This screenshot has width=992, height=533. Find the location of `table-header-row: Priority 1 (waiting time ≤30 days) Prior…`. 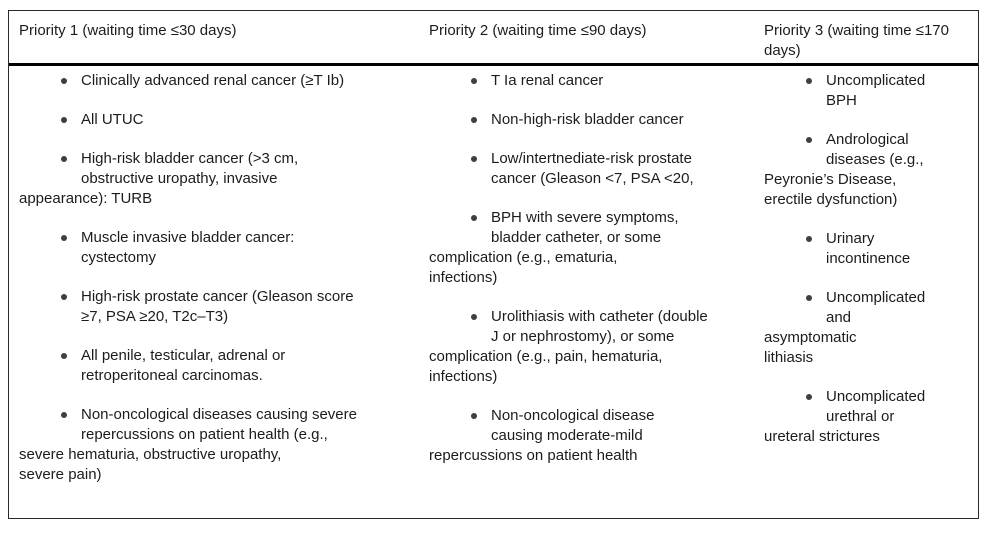

table-header-row: Priority 1 (waiting time ≤30 days) Prior… is located at coordinates (493, 38).